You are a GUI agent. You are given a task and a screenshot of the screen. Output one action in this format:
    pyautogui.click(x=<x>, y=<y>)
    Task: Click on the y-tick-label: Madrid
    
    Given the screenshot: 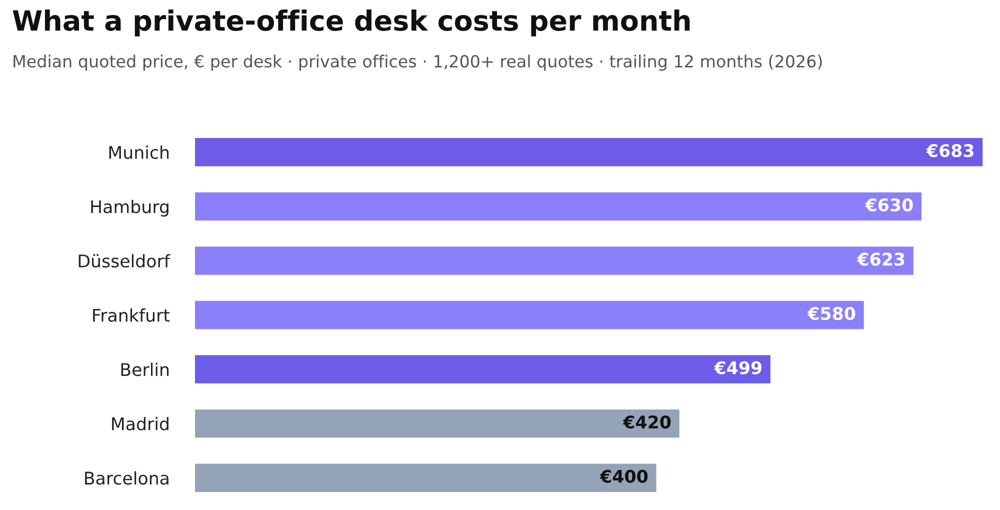 What is the action you would take?
    pyautogui.click(x=140, y=423)
    